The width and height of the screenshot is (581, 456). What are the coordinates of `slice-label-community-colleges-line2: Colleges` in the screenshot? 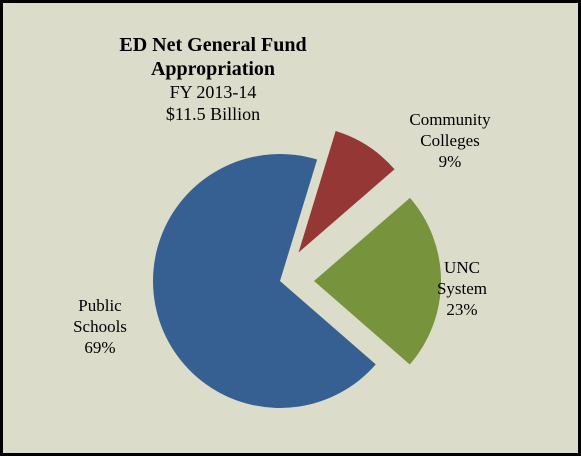 It's located at (450, 140).